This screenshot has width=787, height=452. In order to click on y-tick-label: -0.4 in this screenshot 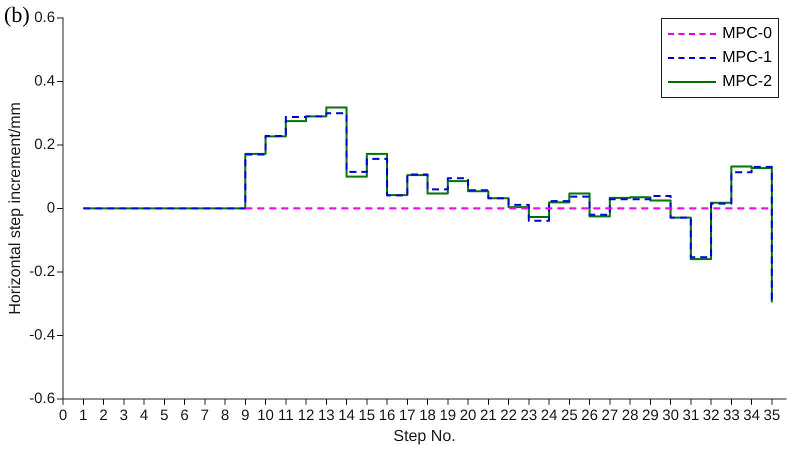, I will do `click(42, 335)`.